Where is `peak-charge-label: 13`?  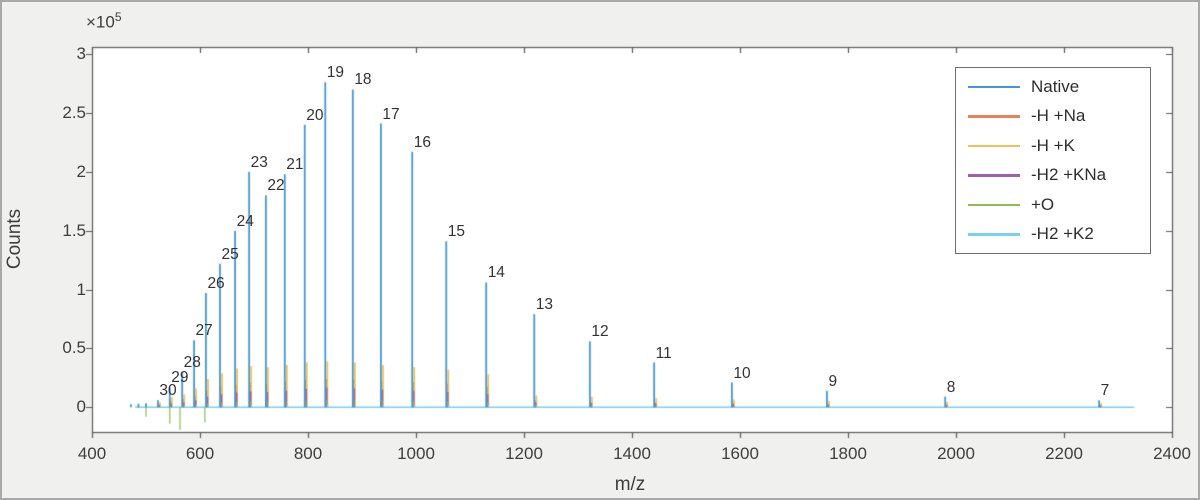 peak-charge-label: 13 is located at coordinates (544, 305).